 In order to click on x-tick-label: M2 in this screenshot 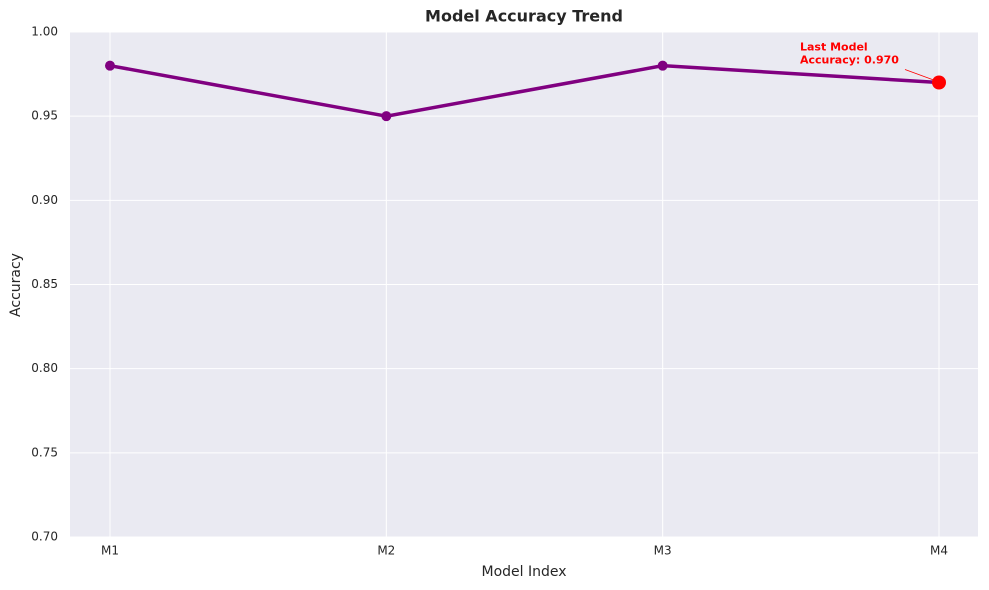, I will do `click(386, 551)`.